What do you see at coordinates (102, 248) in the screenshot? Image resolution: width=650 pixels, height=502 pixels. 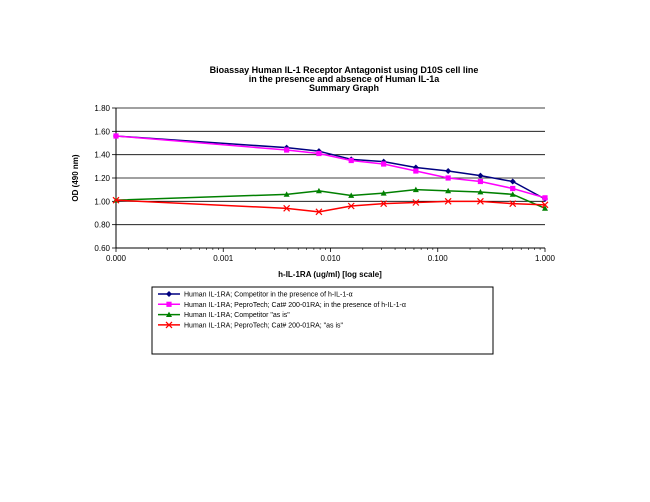 I see `y-tick-label: 0.60` at bounding box center [102, 248].